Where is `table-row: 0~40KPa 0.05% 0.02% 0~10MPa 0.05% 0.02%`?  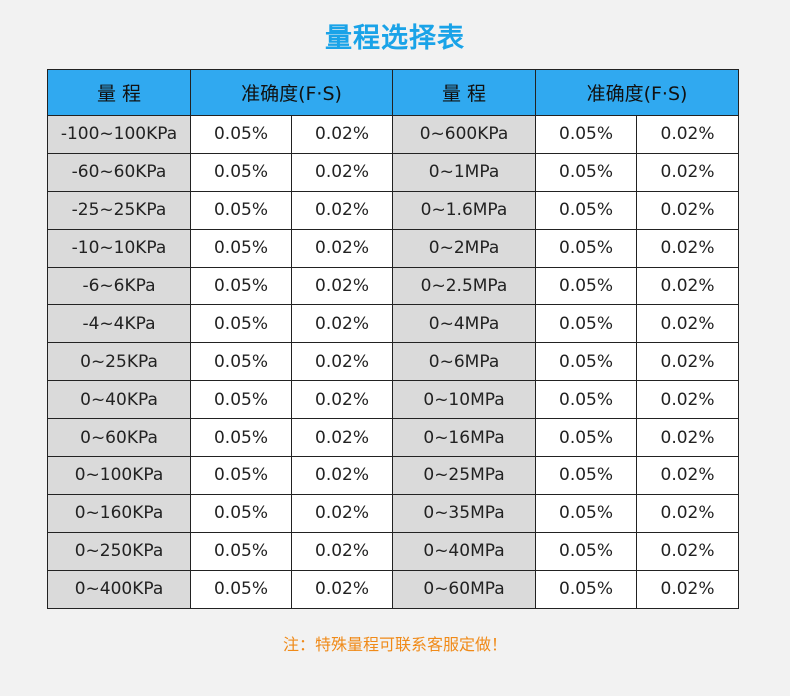
table-row: 0~40KPa 0.05% 0.02% 0~10MPa 0.05% 0.02% is located at coordinates (393, 400).